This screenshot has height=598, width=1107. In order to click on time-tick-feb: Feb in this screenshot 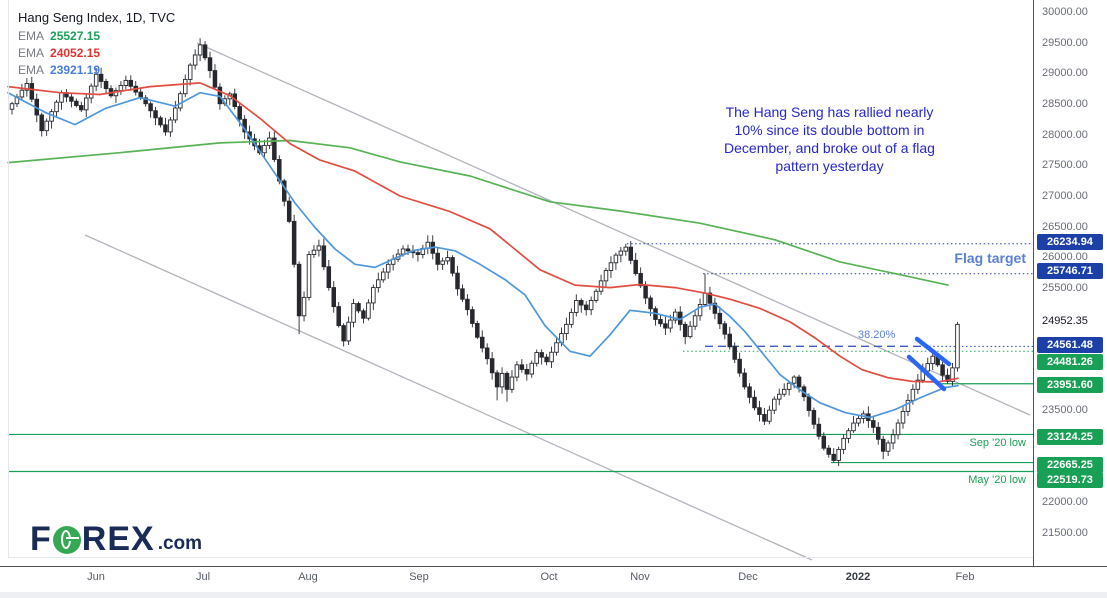, I will do `click(965, 577)`.